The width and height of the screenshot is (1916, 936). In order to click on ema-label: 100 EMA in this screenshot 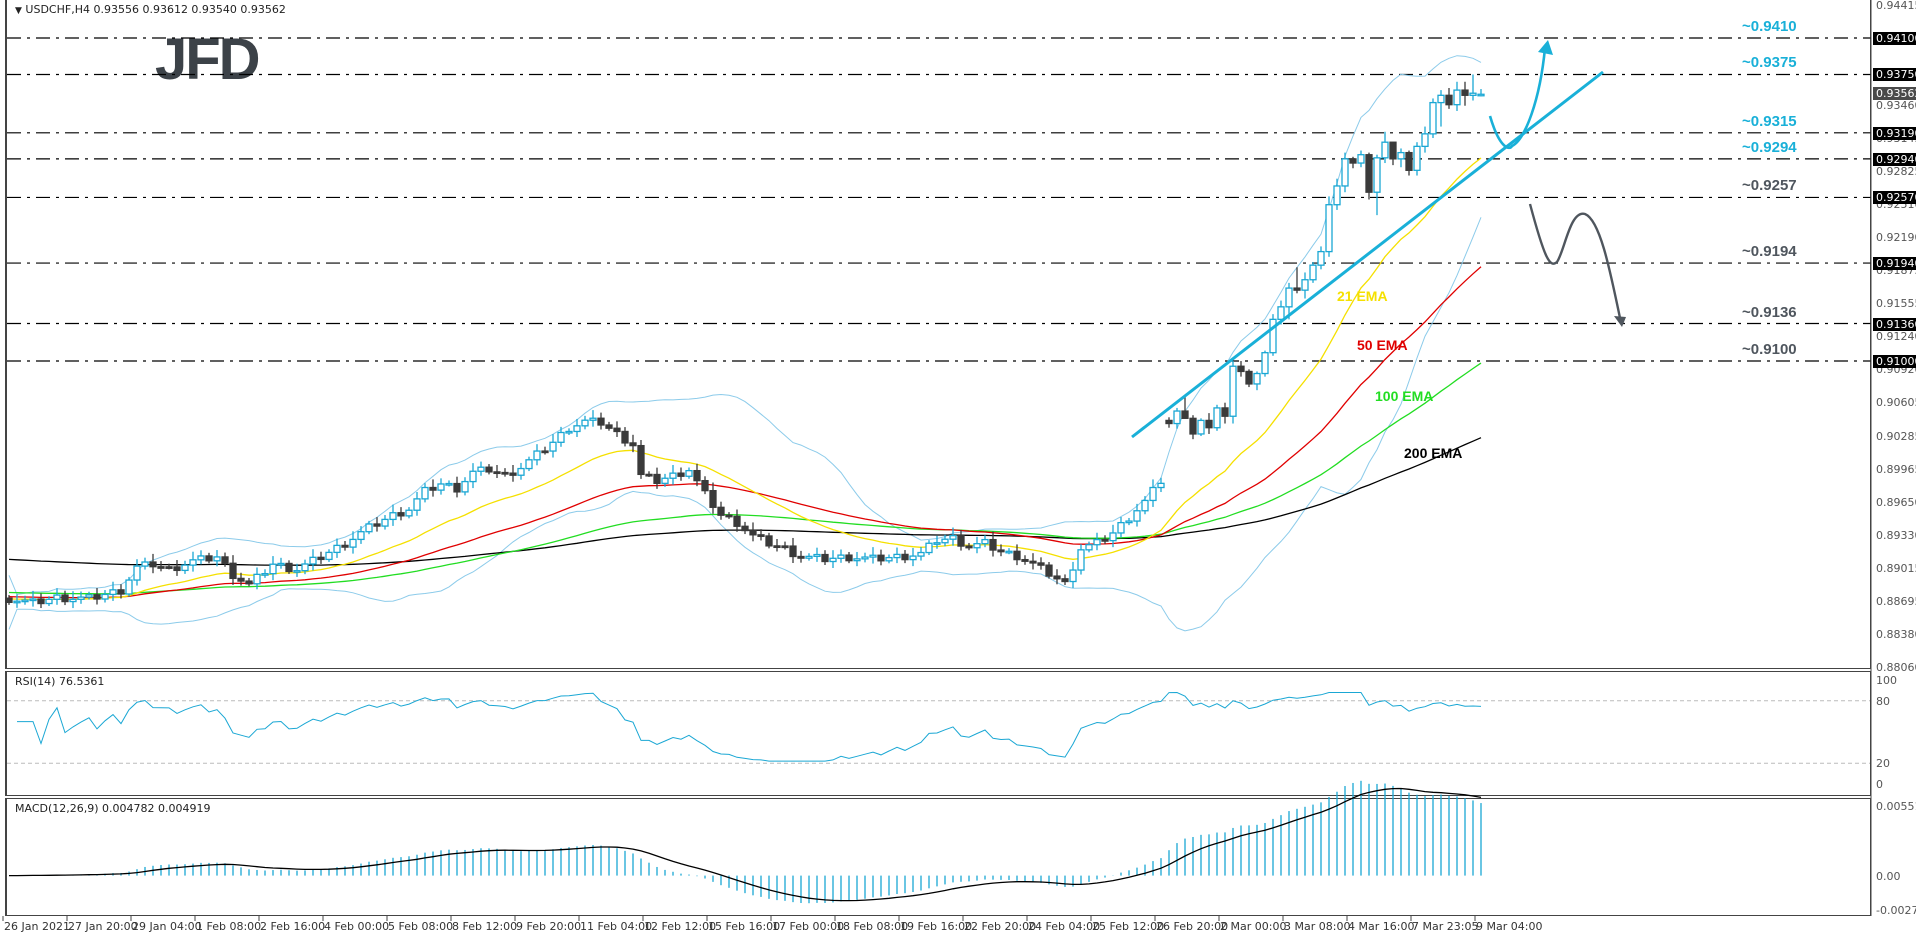, I will do `click(1404, 396)`.